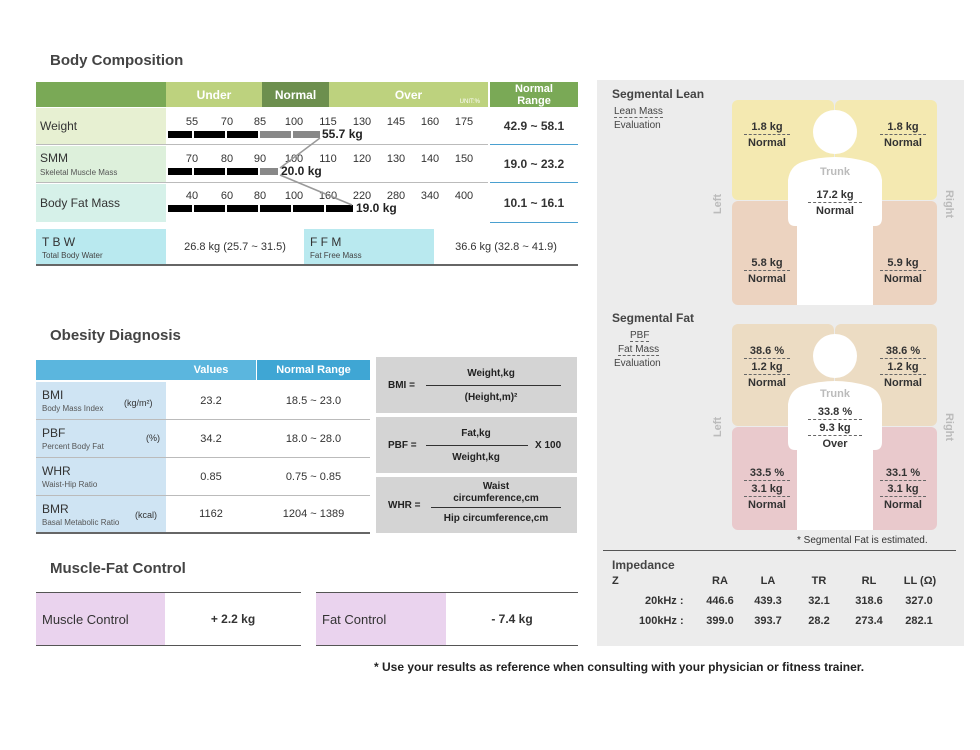  Describe the element at coordinates (402, 445) in the screenshot. I see `formula-label: PBF =` at that location.